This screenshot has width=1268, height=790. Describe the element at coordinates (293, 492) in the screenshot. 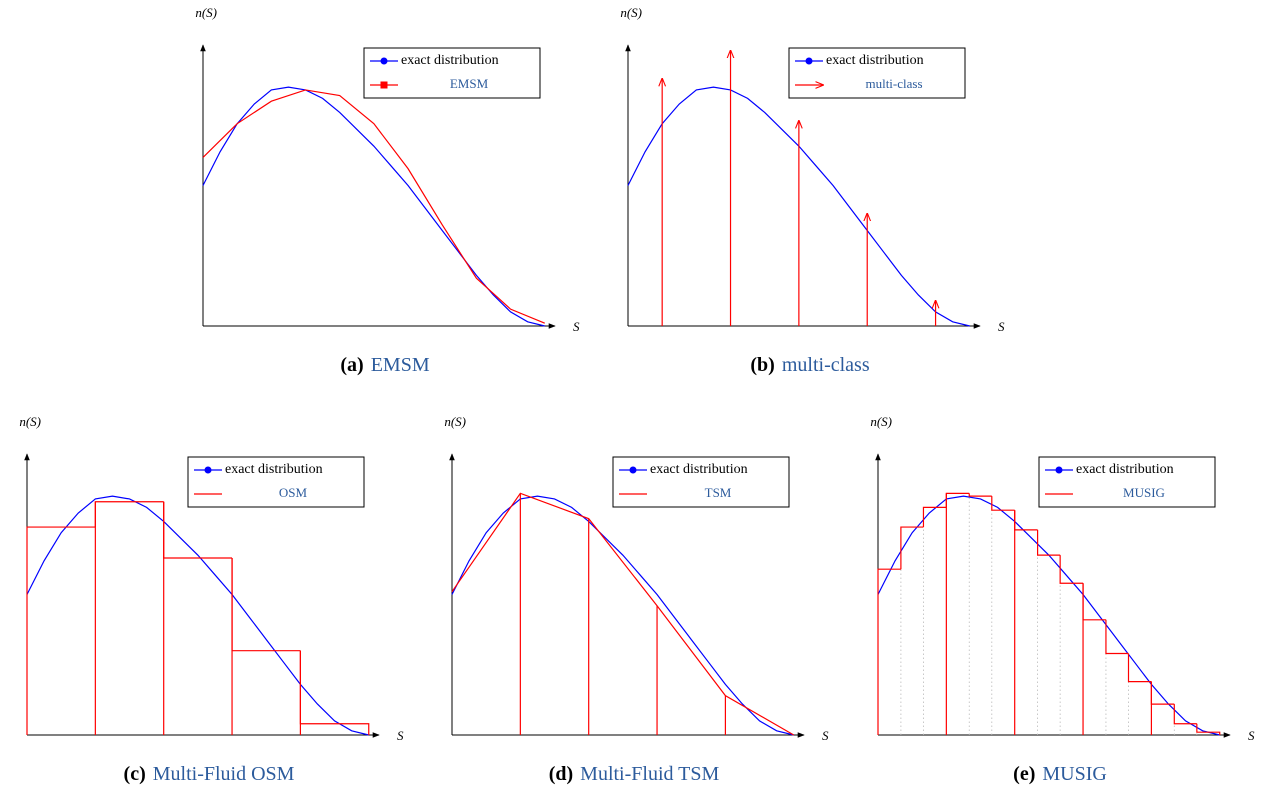

I see `legend-label: OSM` at that location.